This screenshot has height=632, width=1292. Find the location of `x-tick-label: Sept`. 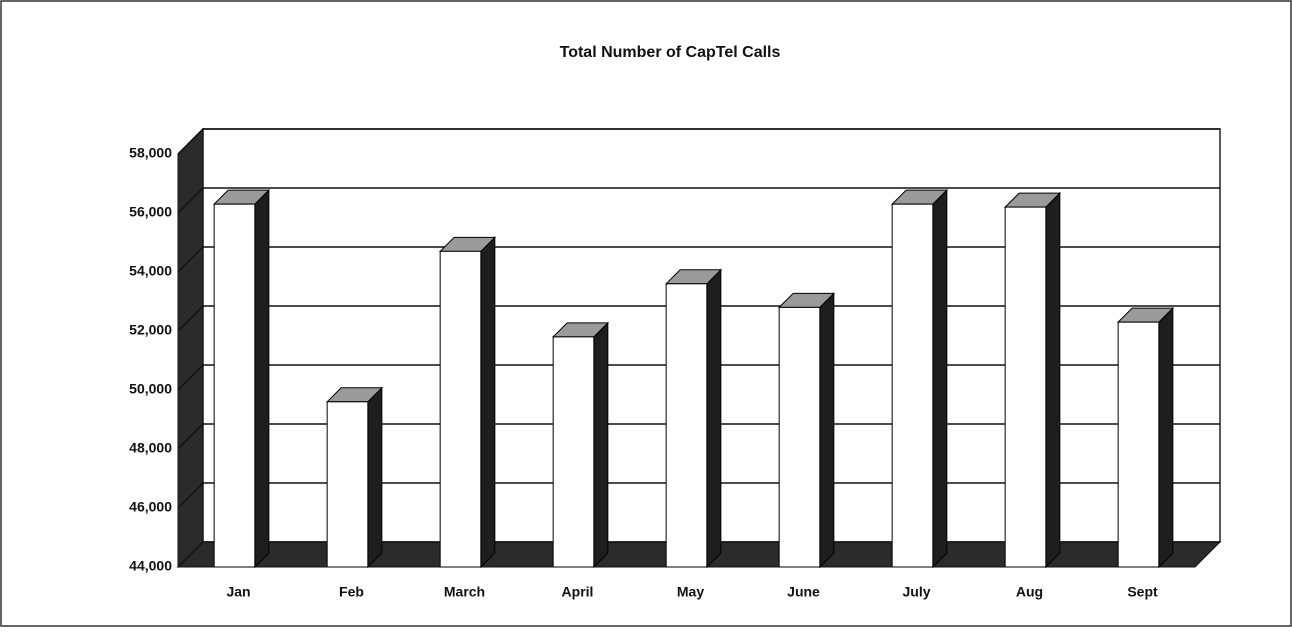

x-tick-label: Sept is located at coordinates (1142, 592).